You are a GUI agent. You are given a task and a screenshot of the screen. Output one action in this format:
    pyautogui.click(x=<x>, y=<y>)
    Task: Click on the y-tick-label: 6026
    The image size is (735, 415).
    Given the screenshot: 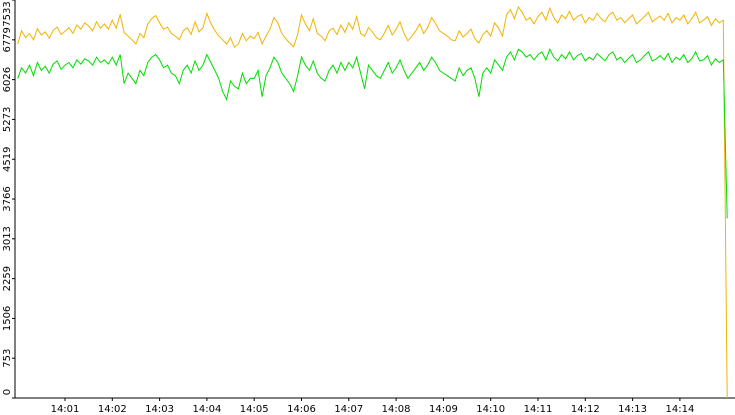 What is the action you would take?
    pyautogui.click(x=7, y=79)
    